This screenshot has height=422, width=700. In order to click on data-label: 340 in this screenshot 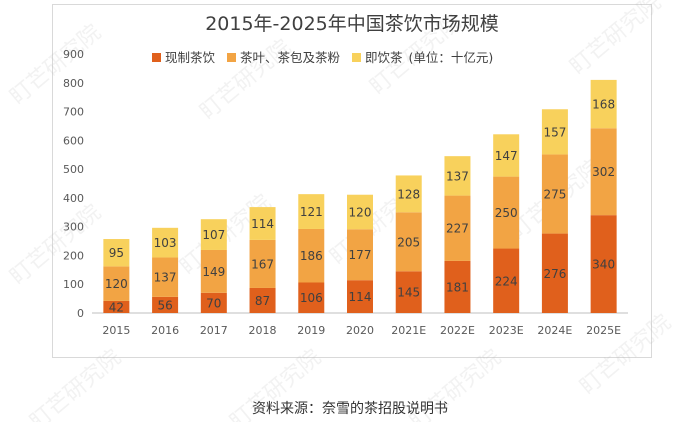, I will do `click(603, 265)`.